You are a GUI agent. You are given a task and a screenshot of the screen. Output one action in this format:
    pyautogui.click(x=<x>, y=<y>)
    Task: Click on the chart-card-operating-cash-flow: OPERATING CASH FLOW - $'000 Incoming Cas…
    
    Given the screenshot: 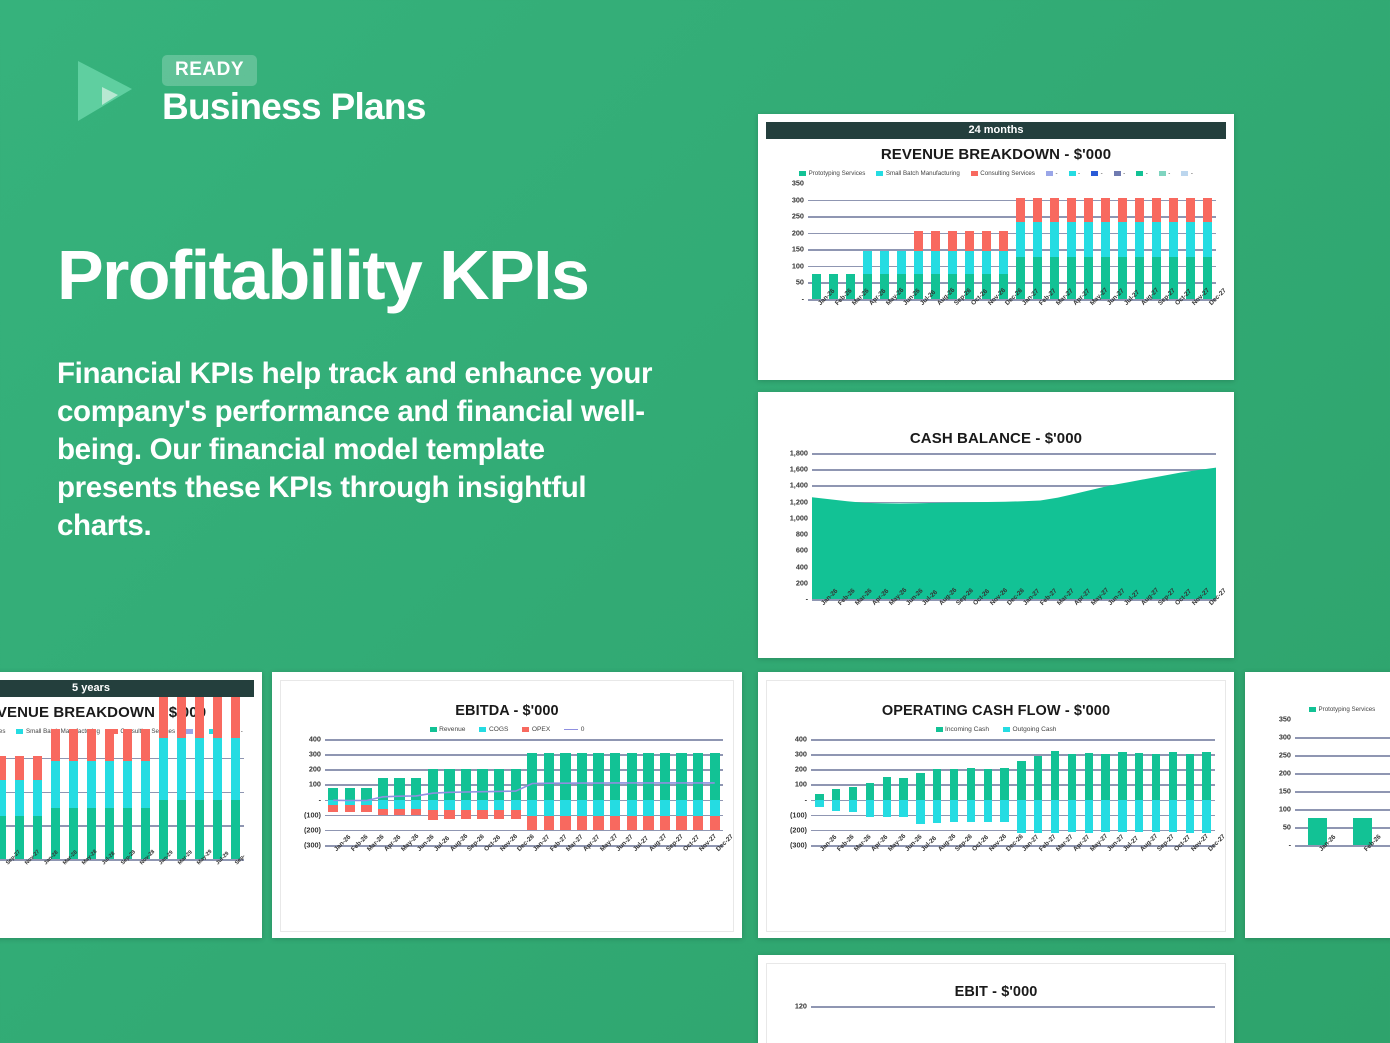 What is the action you would take?
    pyautogui.click(x=996, y=805)
    